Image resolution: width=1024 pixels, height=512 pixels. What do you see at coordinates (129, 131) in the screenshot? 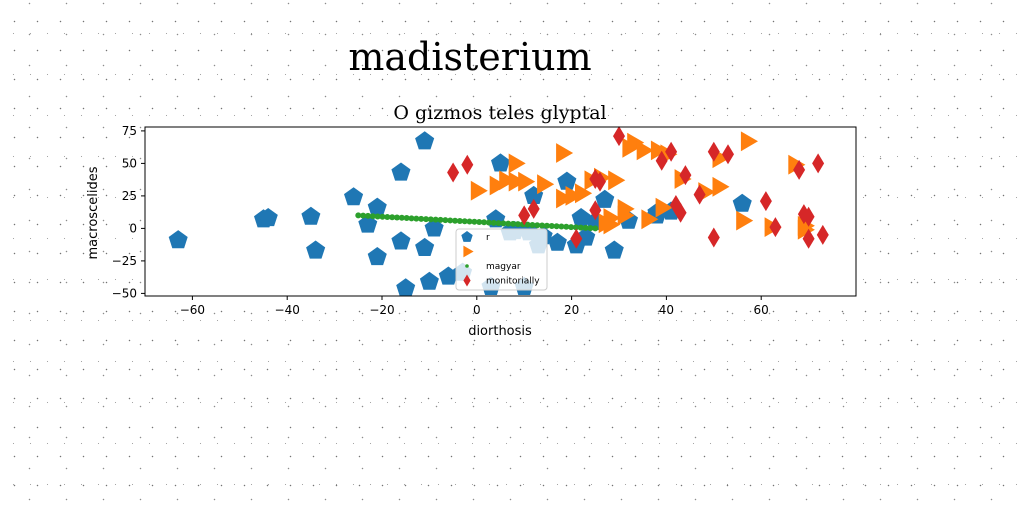
I see `y-tick-label: 75` at bounding box center [129, 131].